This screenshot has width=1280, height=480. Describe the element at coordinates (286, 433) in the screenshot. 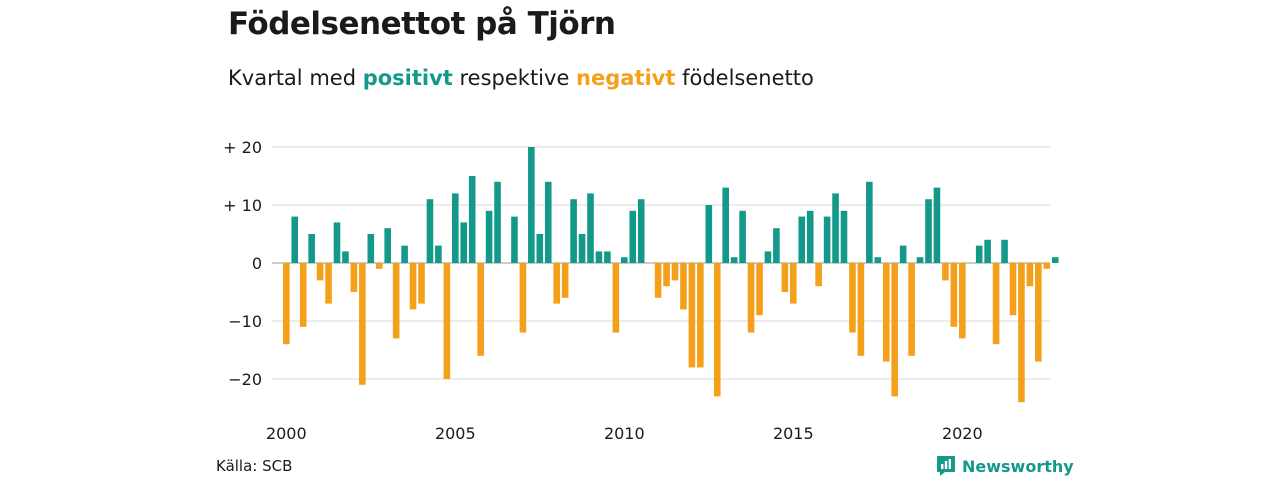

I see `x-tick-label: 2000` at that location.